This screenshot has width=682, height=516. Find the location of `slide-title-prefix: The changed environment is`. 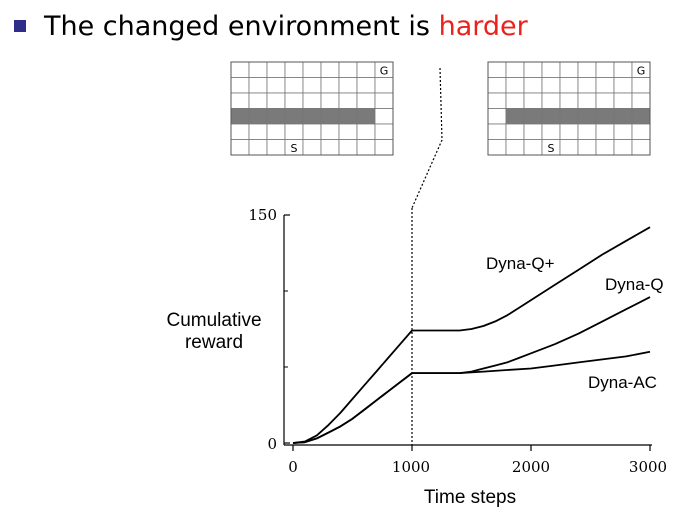

slide-title-prefix: The changed environment is is located at coordinates (241, 26).